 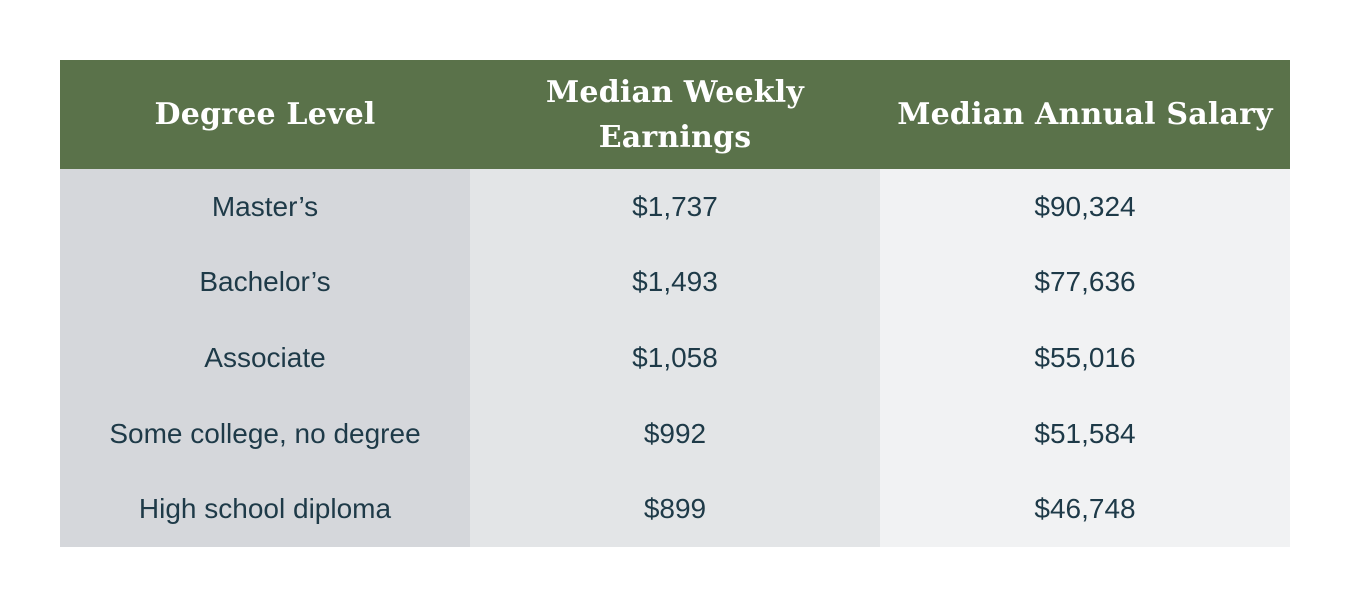 I want to click on table-row: Some college, no degree $992 $51,584, so click(x=675, y=433).